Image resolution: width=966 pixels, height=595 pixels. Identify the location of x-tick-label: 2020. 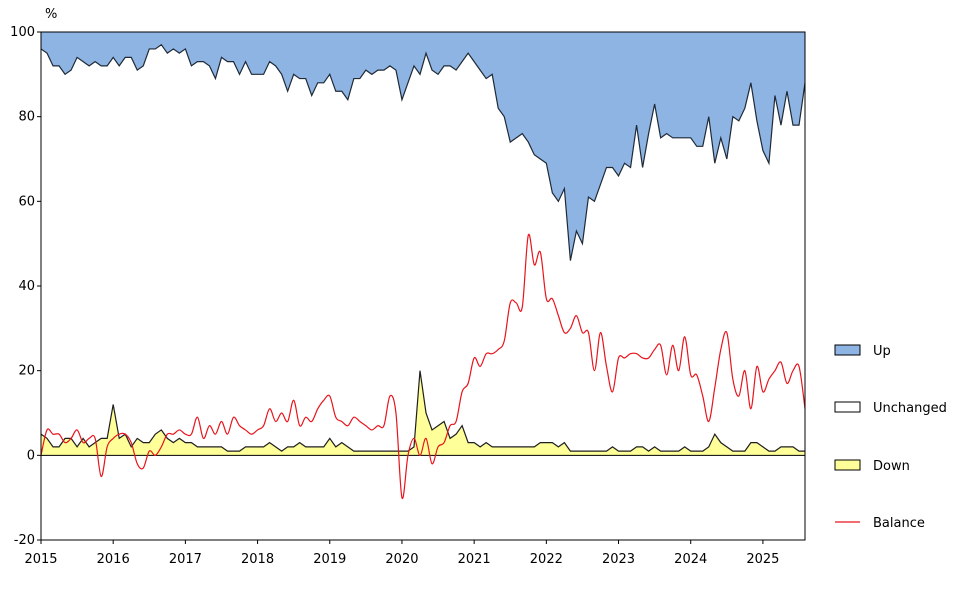
(401, 559).